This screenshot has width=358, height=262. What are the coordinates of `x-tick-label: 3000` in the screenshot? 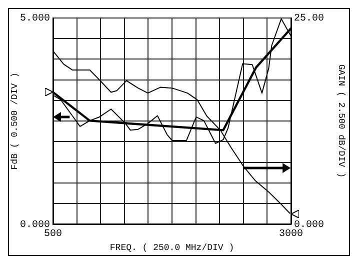 It's located at (291, 234).